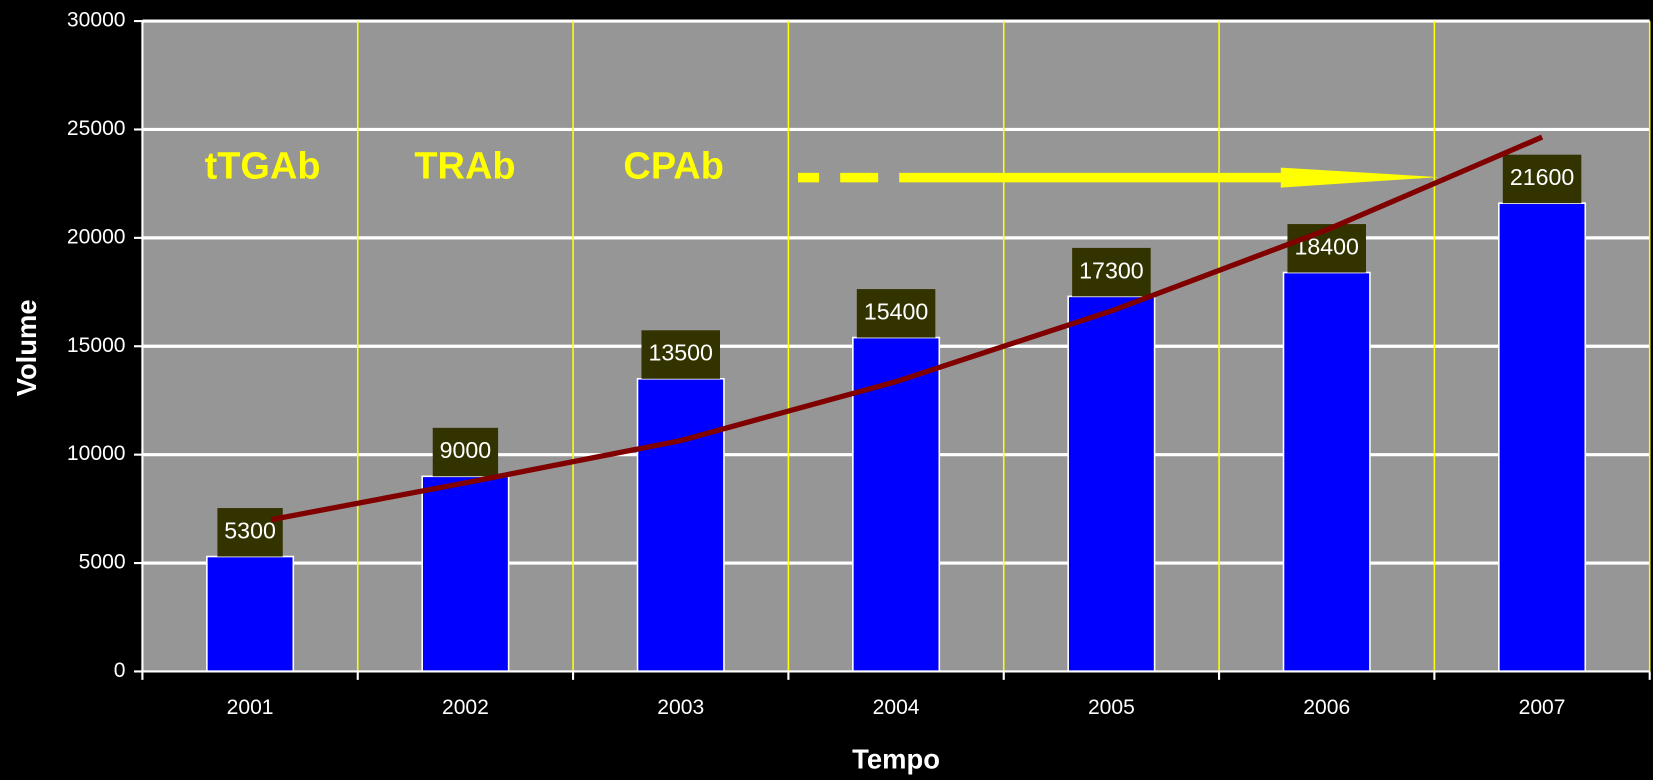  Describe the element at coordinates (465, 707) in the screenshot. I see `x-tick-label: 2002` at that location.